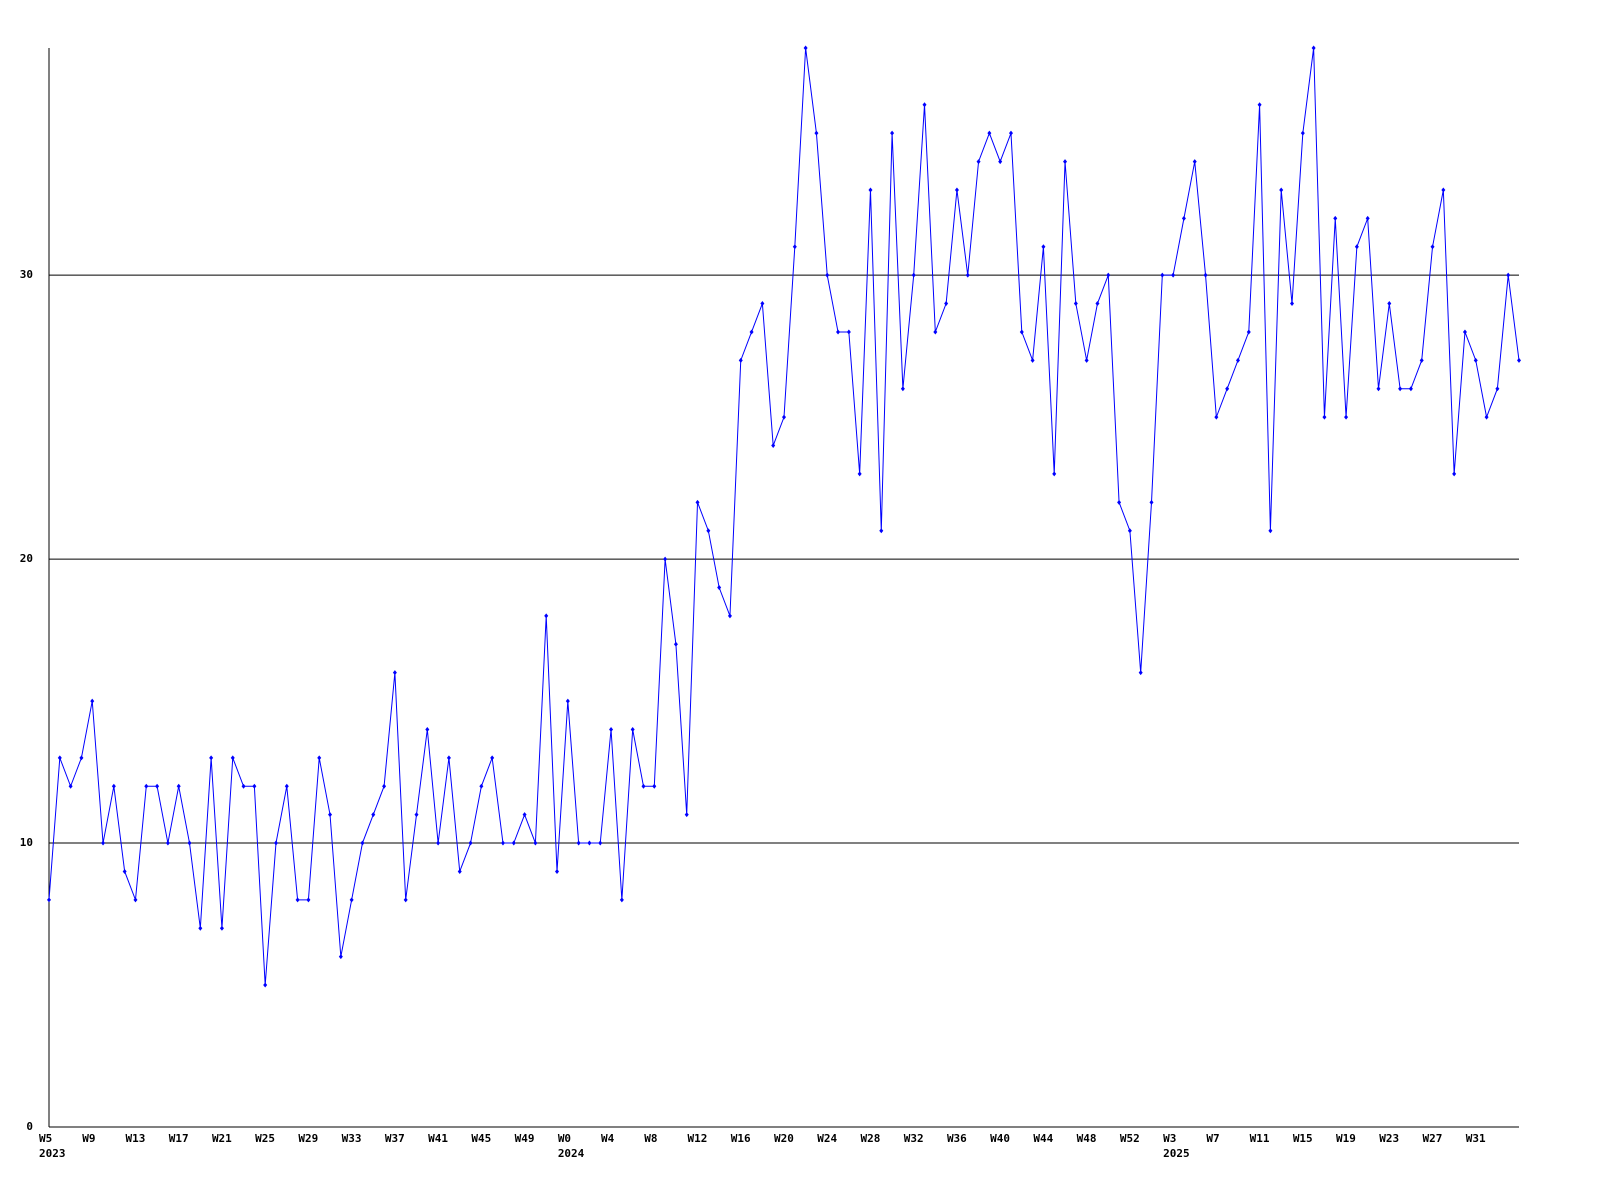  What do you see at coordinates (741, 1138) in the screenshot?
I see `x-tick-label: W16` at bounding box center [741, 1138].